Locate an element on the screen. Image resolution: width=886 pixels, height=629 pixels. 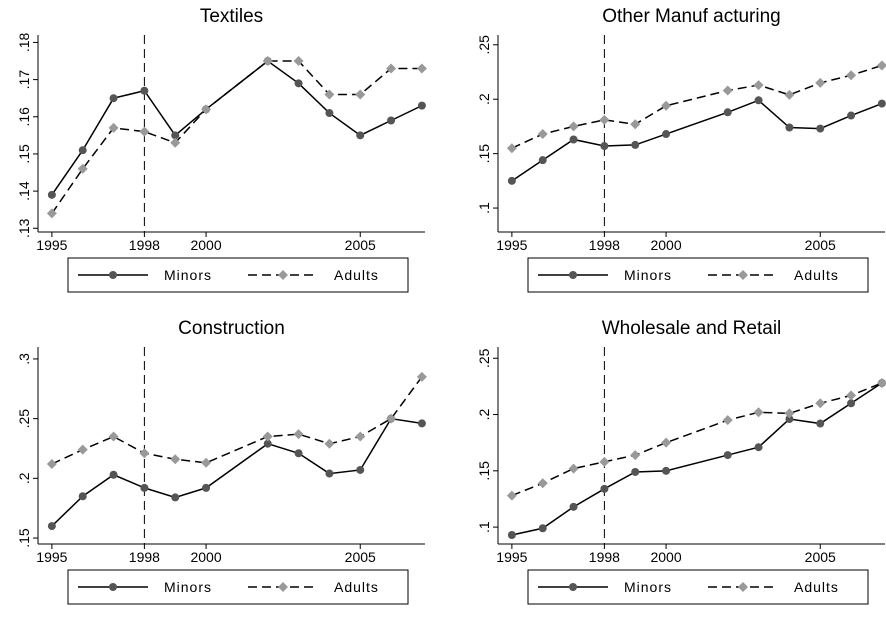
y-tick-label: .18 is located at coordinates (24, 42).